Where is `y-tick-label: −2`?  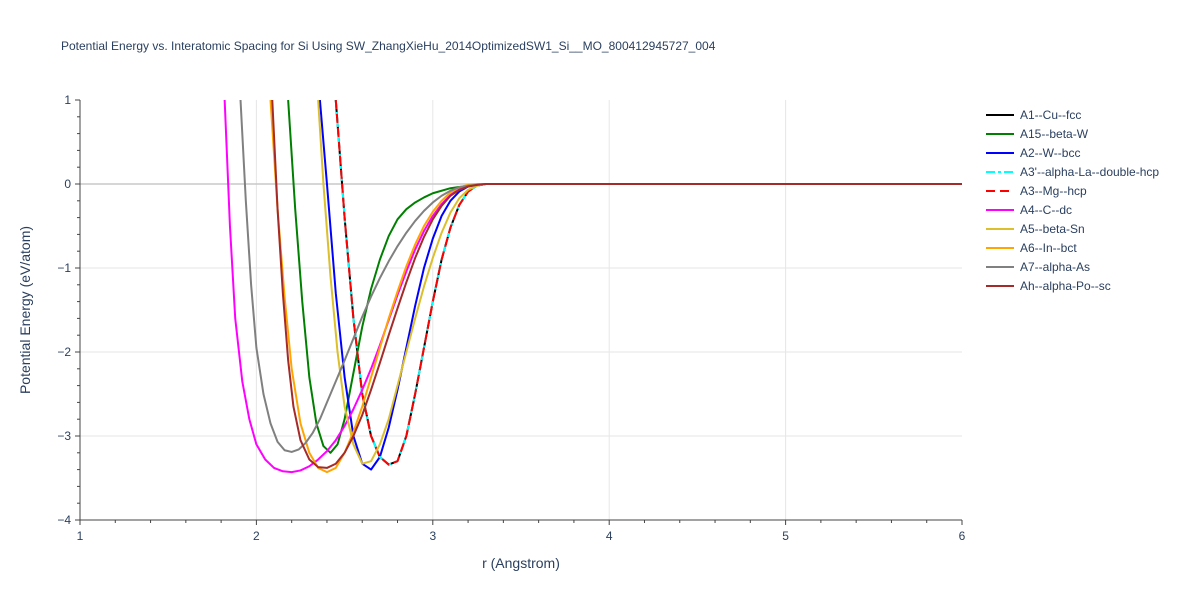
y-tick-label: −2 is located at coordinates (64, 352).